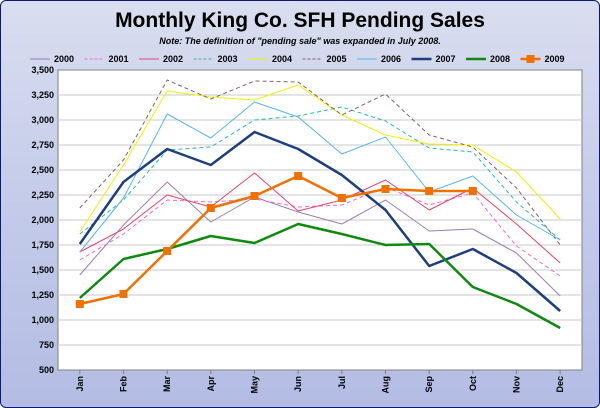 The image size is (600, 408). What do you see at coordinates (560, 384) in the screenshot?
I see `x-tick-label: Dec` at bounding box center [560, 384].